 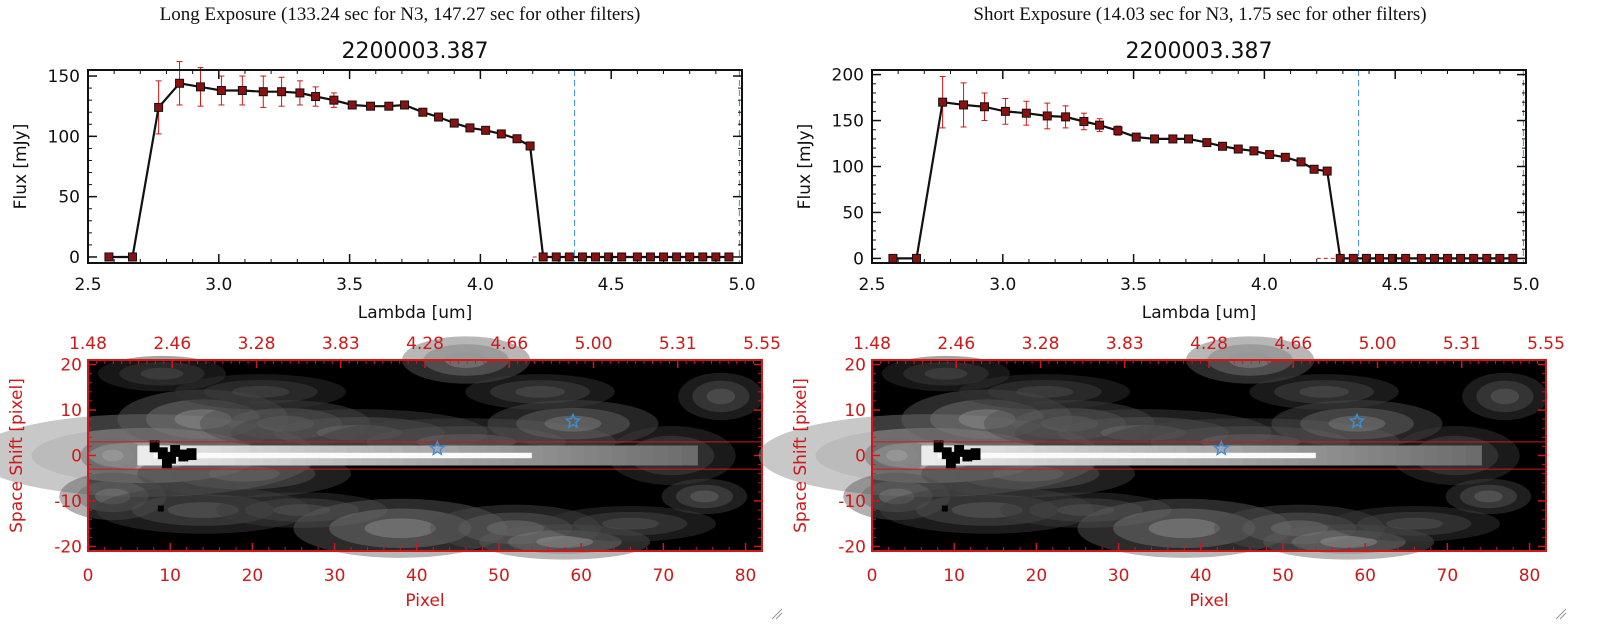 What do you see at coordinates (1037, 576) in the screenshot?
I see `x-tick-label: 20` at bounding box center [1037, 576].